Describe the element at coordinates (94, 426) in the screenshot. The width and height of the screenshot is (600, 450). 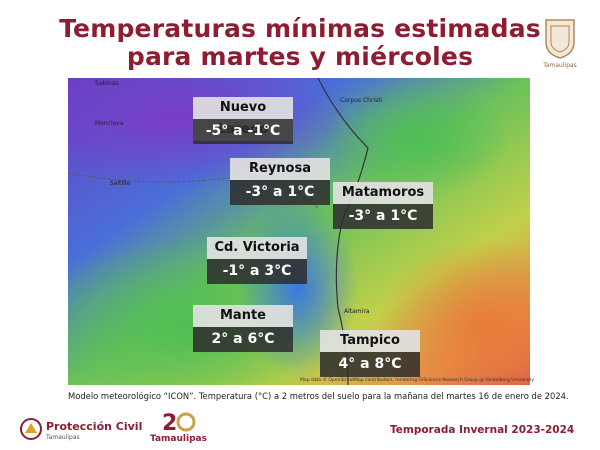
I see `footer-left-title: Protección Civil` at that location.